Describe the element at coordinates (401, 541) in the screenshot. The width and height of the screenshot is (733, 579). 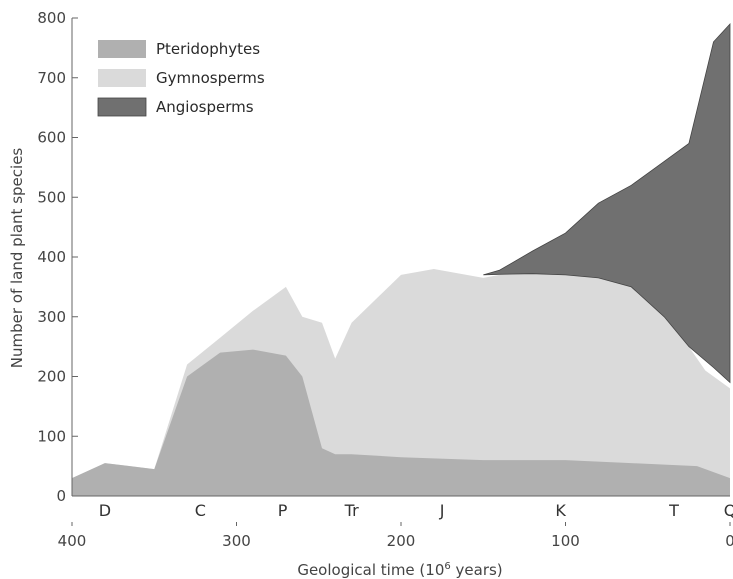
I see `x-tick-label: 200` at that location.